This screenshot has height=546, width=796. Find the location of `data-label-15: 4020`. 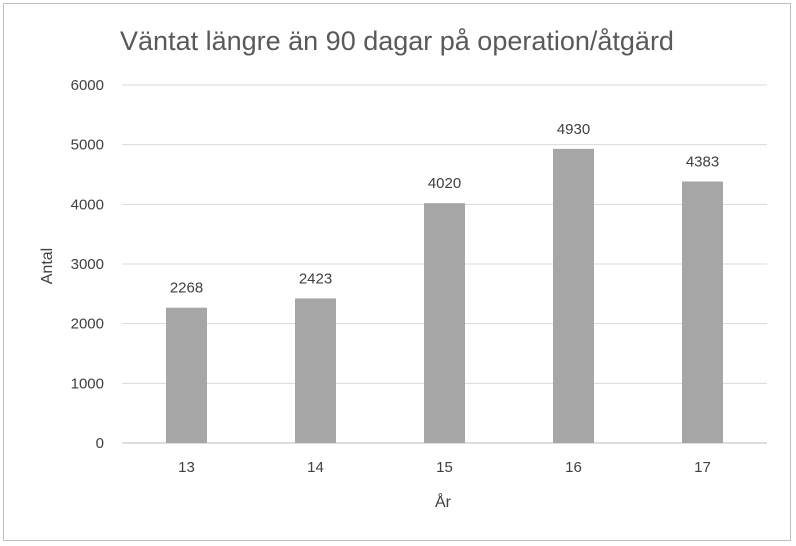

data-label-15: 4020 is located at coordinates (444, 183).